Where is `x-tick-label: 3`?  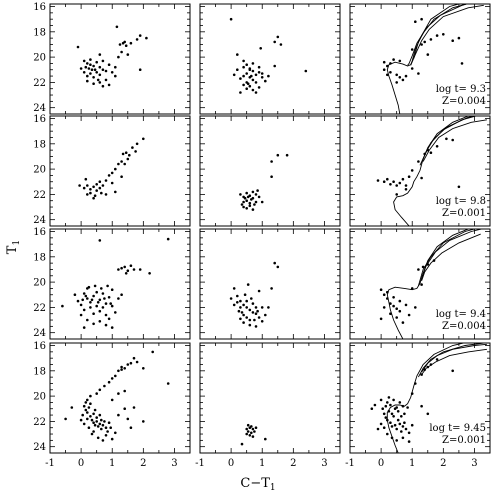 x-tick-label: 3 is located at coordinates (174, 463).